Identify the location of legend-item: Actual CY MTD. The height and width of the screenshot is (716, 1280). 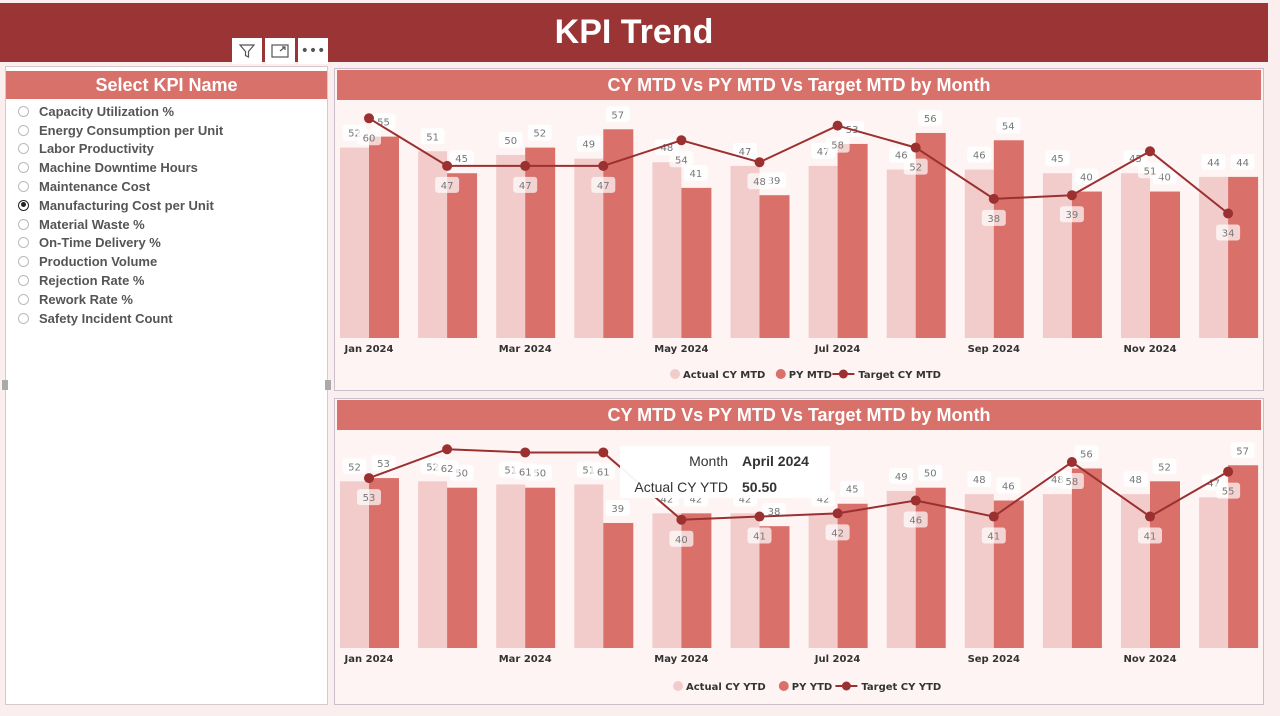
(717, 375).